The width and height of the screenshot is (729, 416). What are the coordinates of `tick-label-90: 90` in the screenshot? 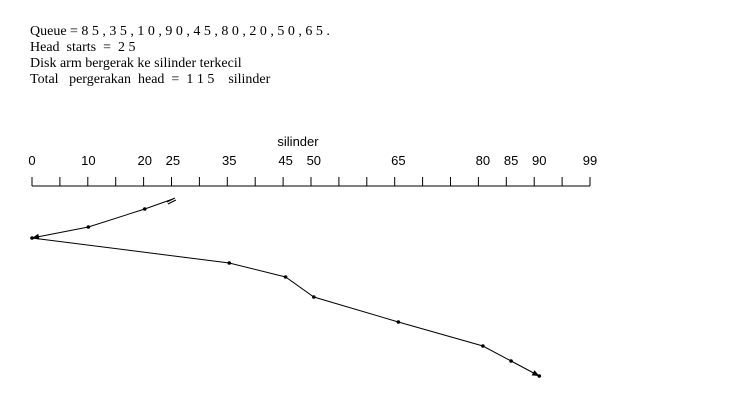 It's located at (539, 160).